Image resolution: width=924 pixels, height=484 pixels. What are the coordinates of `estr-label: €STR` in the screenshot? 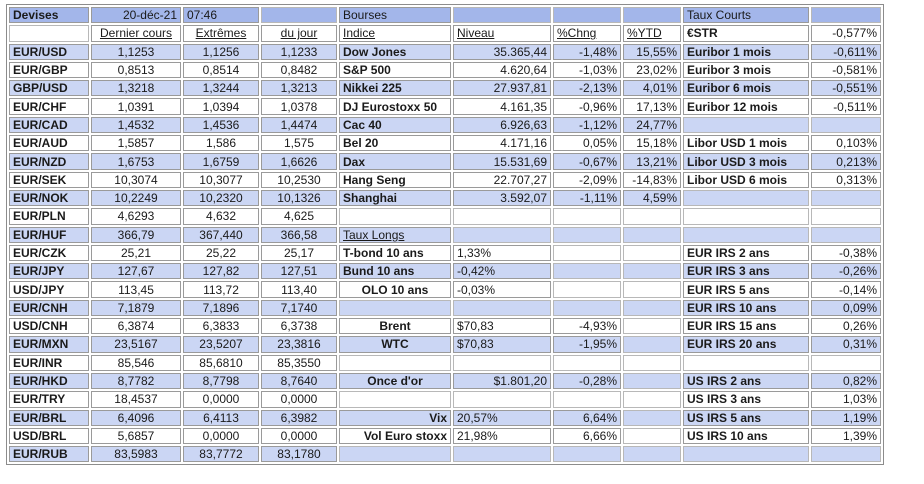 It's located at (746, 33).